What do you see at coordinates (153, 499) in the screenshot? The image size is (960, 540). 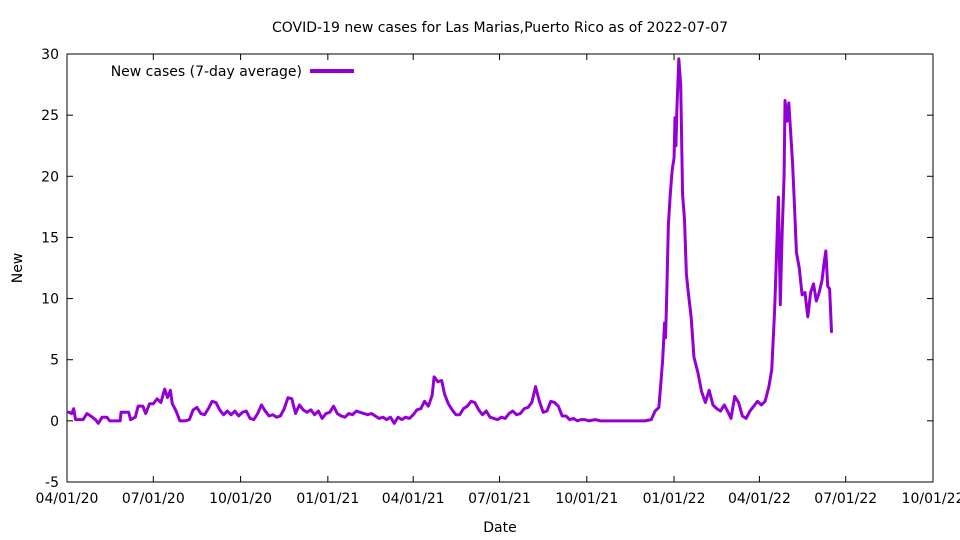 I see `x-tick-label: 07/01/20` at bounding box center [153, 499].